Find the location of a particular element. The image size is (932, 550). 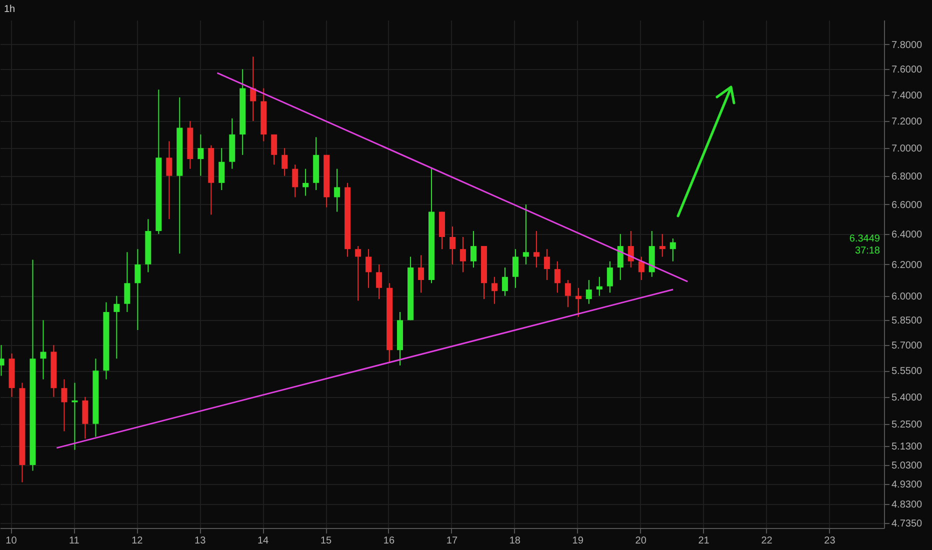

y-tick-label: 7.2000 is located at coordinates (907, 122).